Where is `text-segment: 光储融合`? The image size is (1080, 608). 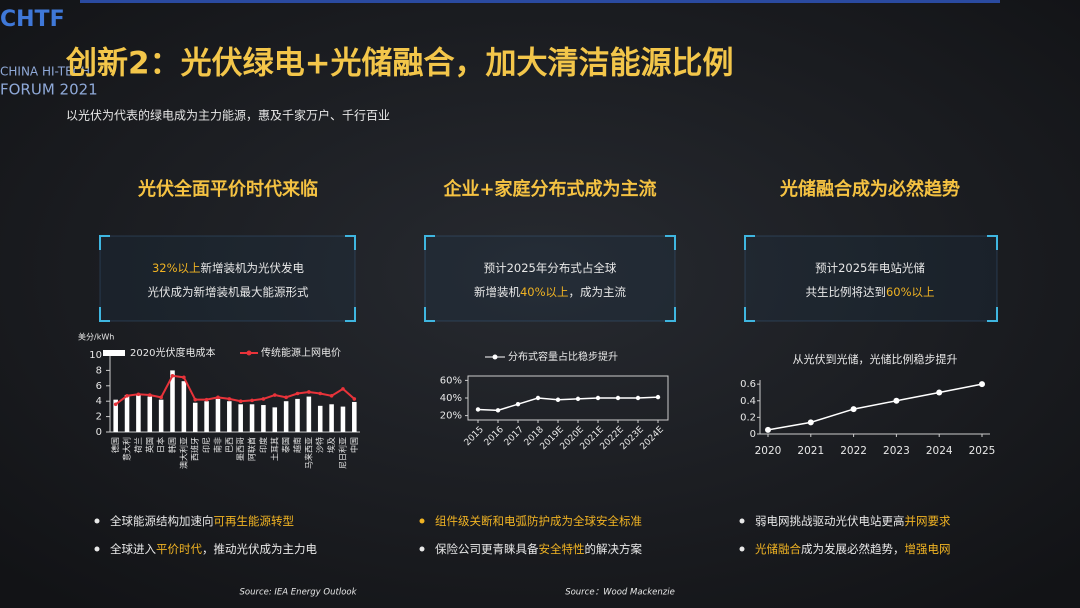
text-segment: 光储融合 is located at coordinates (778, 549).